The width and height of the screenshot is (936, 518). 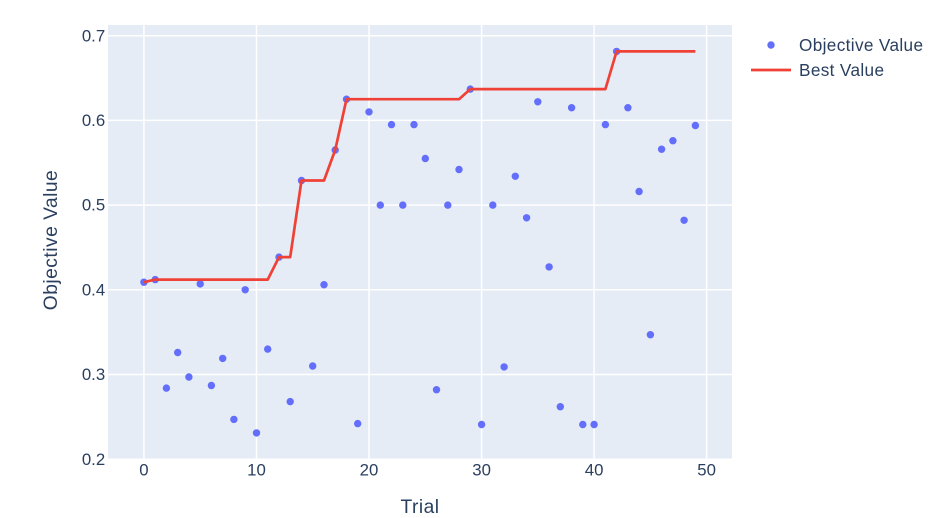 What do you see at coordinates (93, 120) in the screenshot?
I see `svg-text: 0.6` at bounding box center [93, 120].